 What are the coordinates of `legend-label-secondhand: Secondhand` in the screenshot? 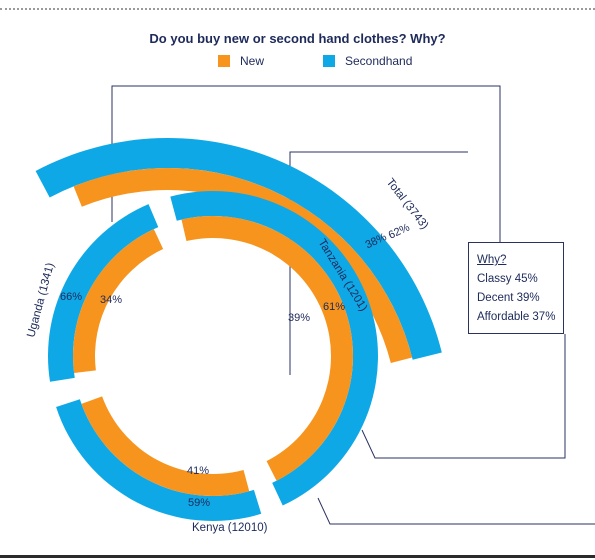 It's located at (379, 61).